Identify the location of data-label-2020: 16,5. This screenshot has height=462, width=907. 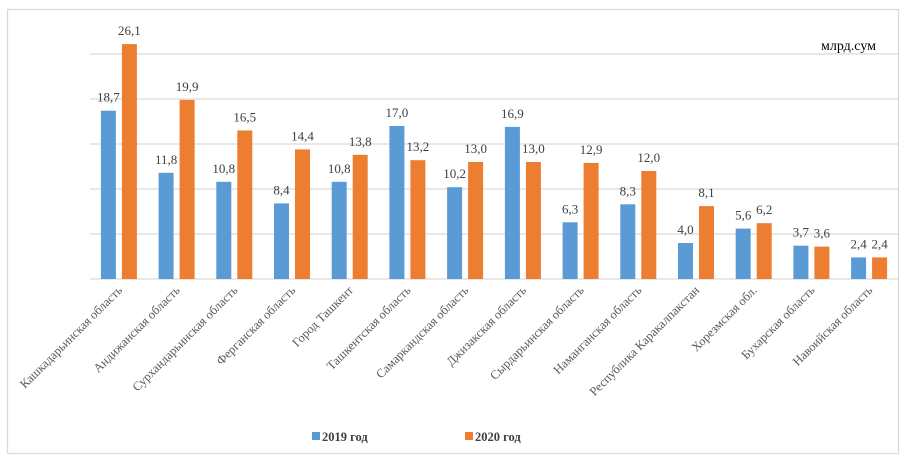
(244, 117).